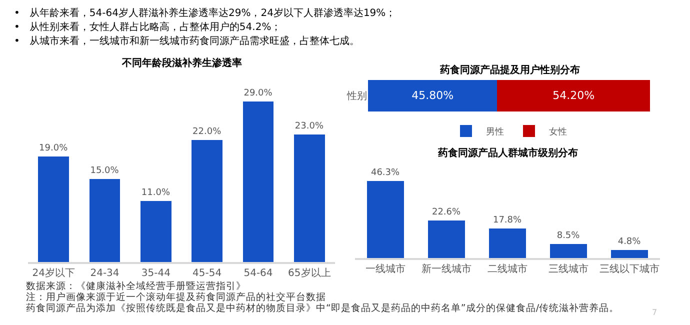 The width and height of the screenshot is (690, 325). What do you see at coordinates (136, 286) in the screenshot?
I see `source-note: 数据来源：《健康滋补全域经营手册暨运营指引》` at bounding box center [136, 286].